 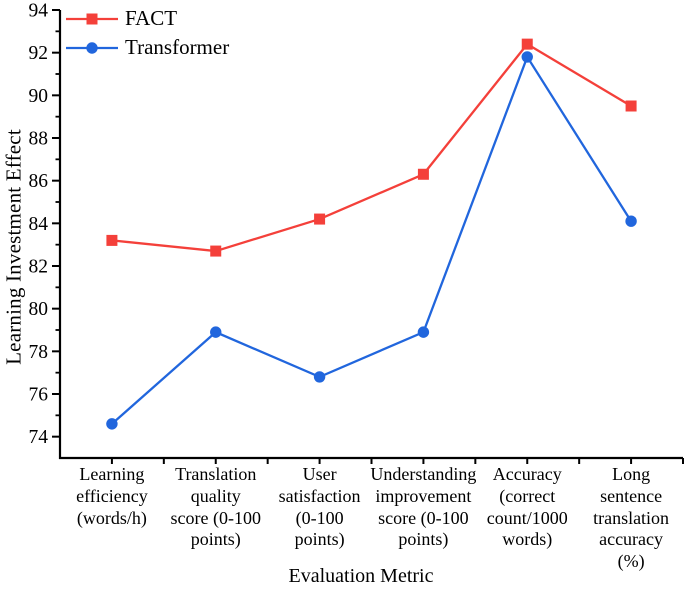 What do you see at coordinates (39, 437) in the screenshot?
I see `y-tick-label: 74` at bounding box center [39, 437].